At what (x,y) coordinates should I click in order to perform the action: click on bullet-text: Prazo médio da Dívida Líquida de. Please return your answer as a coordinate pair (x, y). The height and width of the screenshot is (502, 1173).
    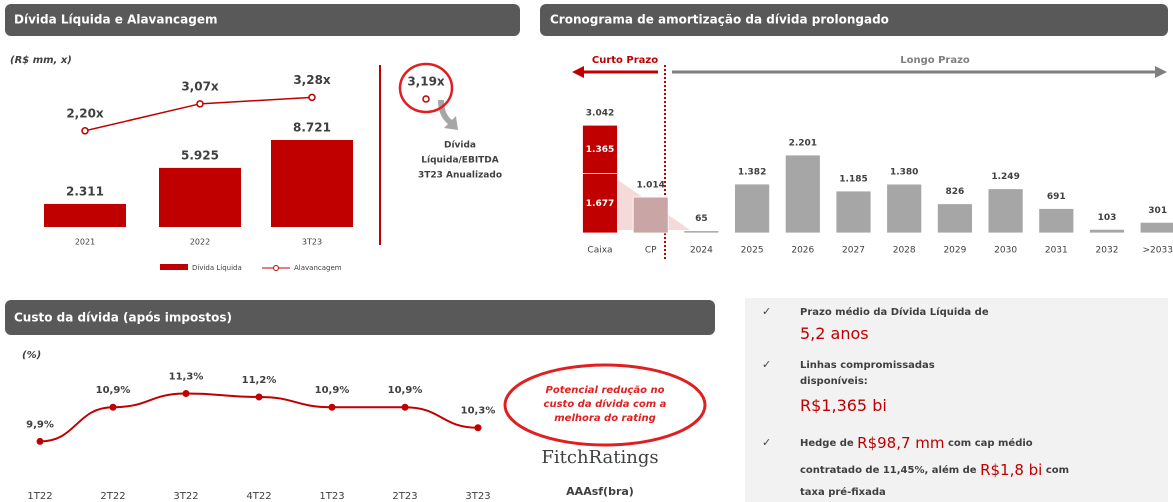
    Looking at the image, I should click on (894, 312).